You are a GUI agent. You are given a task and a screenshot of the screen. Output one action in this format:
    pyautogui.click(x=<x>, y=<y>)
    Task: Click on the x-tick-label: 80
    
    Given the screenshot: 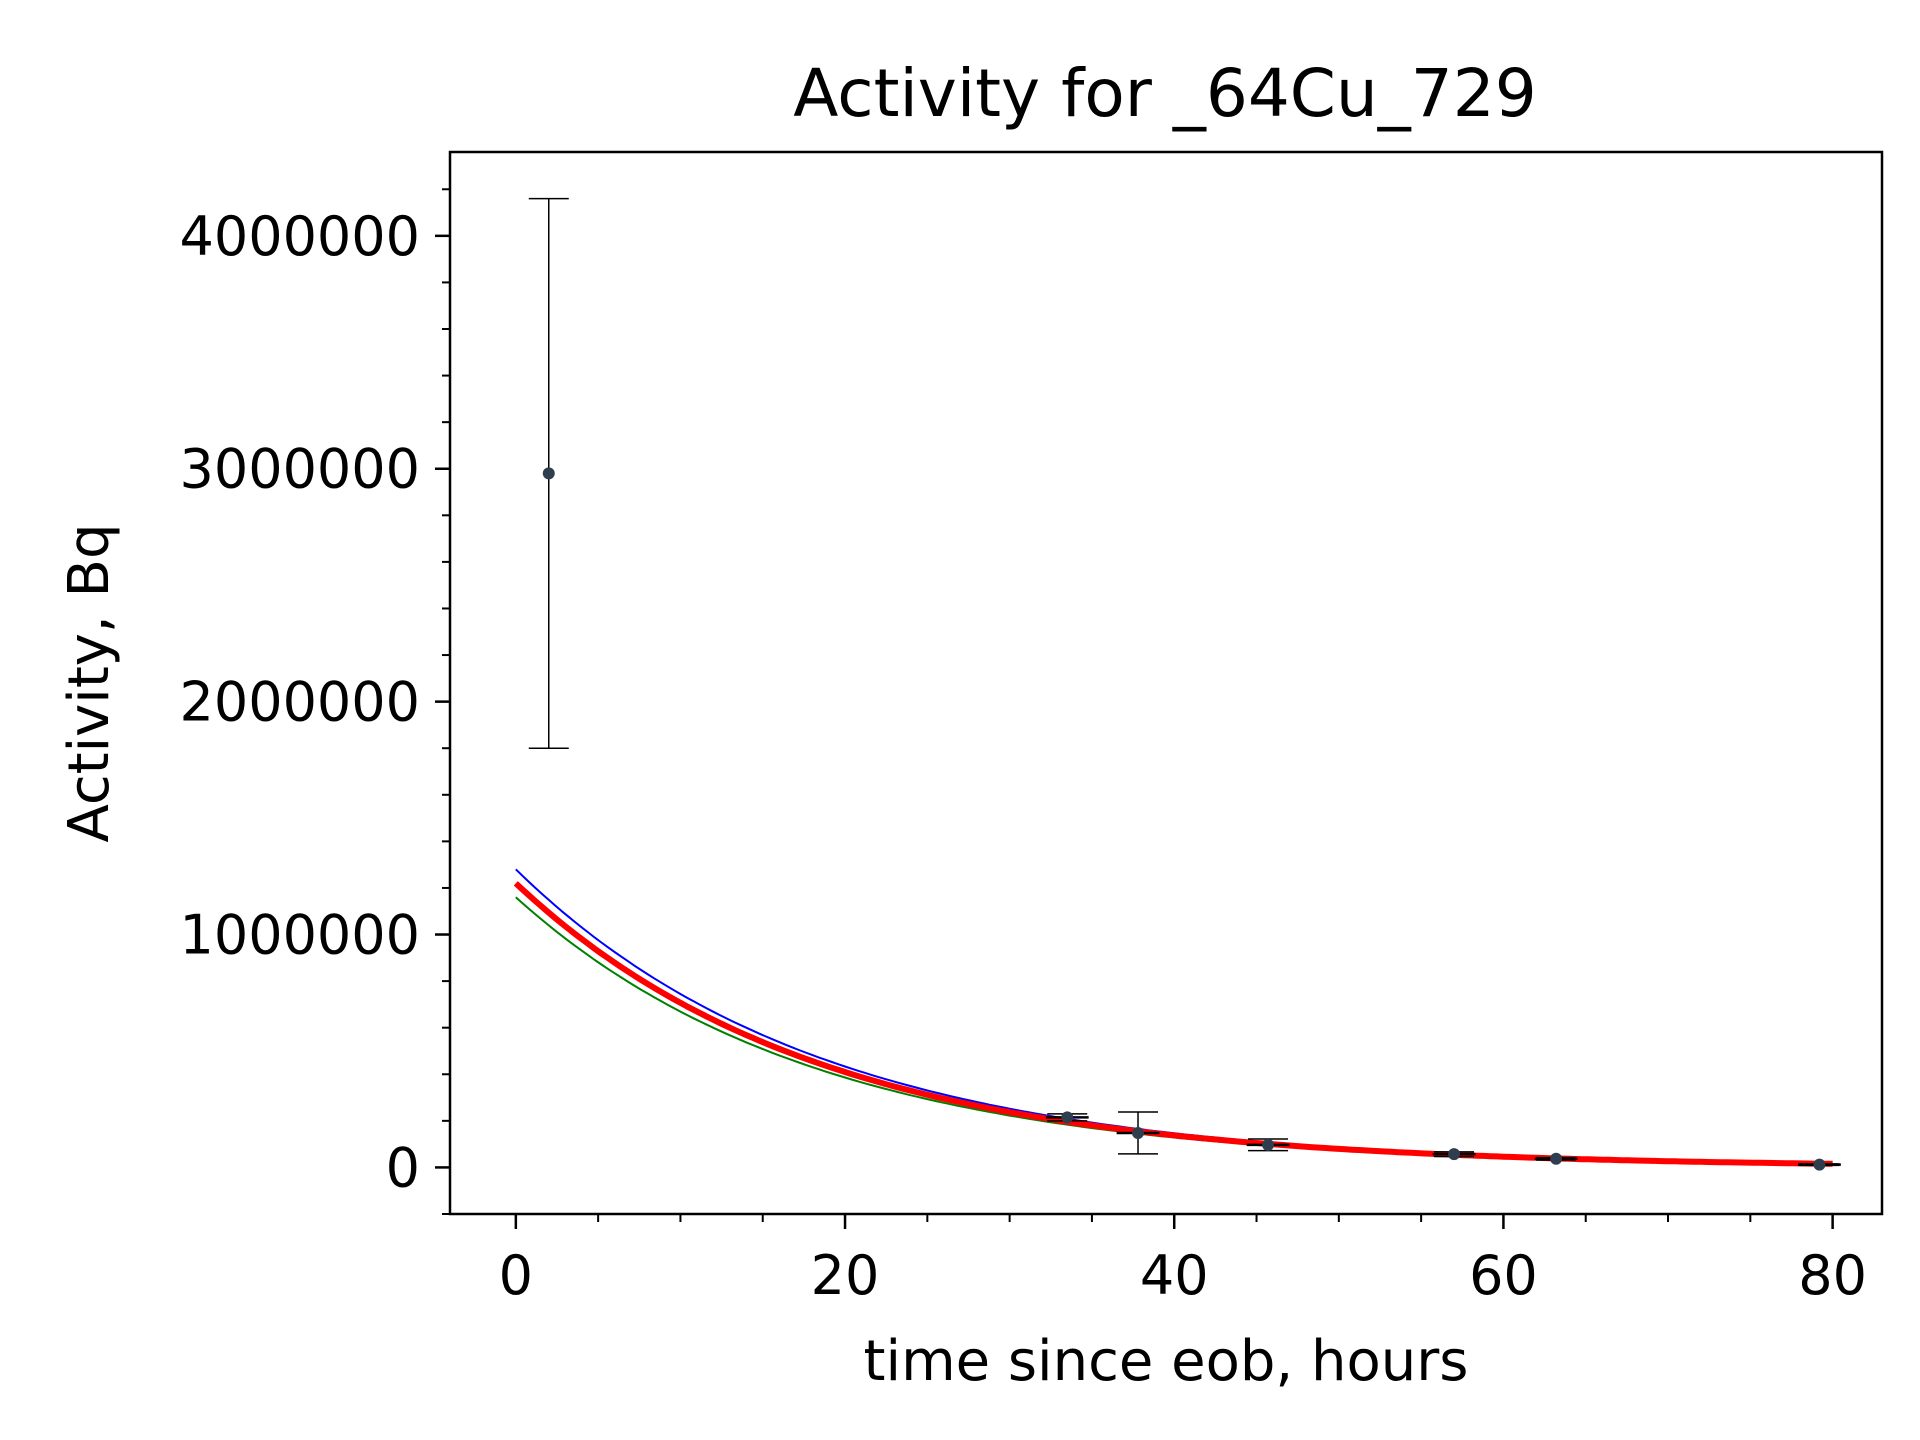 What is the action you would take?
    pyautogui.click(x=1832, y=1275)
    